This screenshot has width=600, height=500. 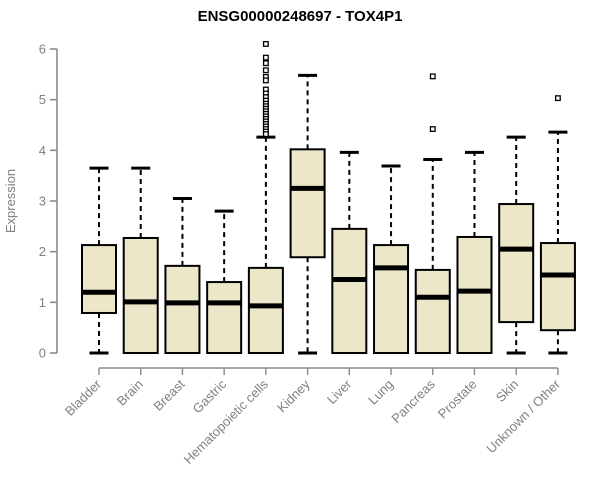 What do you see at coordinates (432, 214) in the screenshot?
I see `box-pancreas` at bounding box center [432, 214].